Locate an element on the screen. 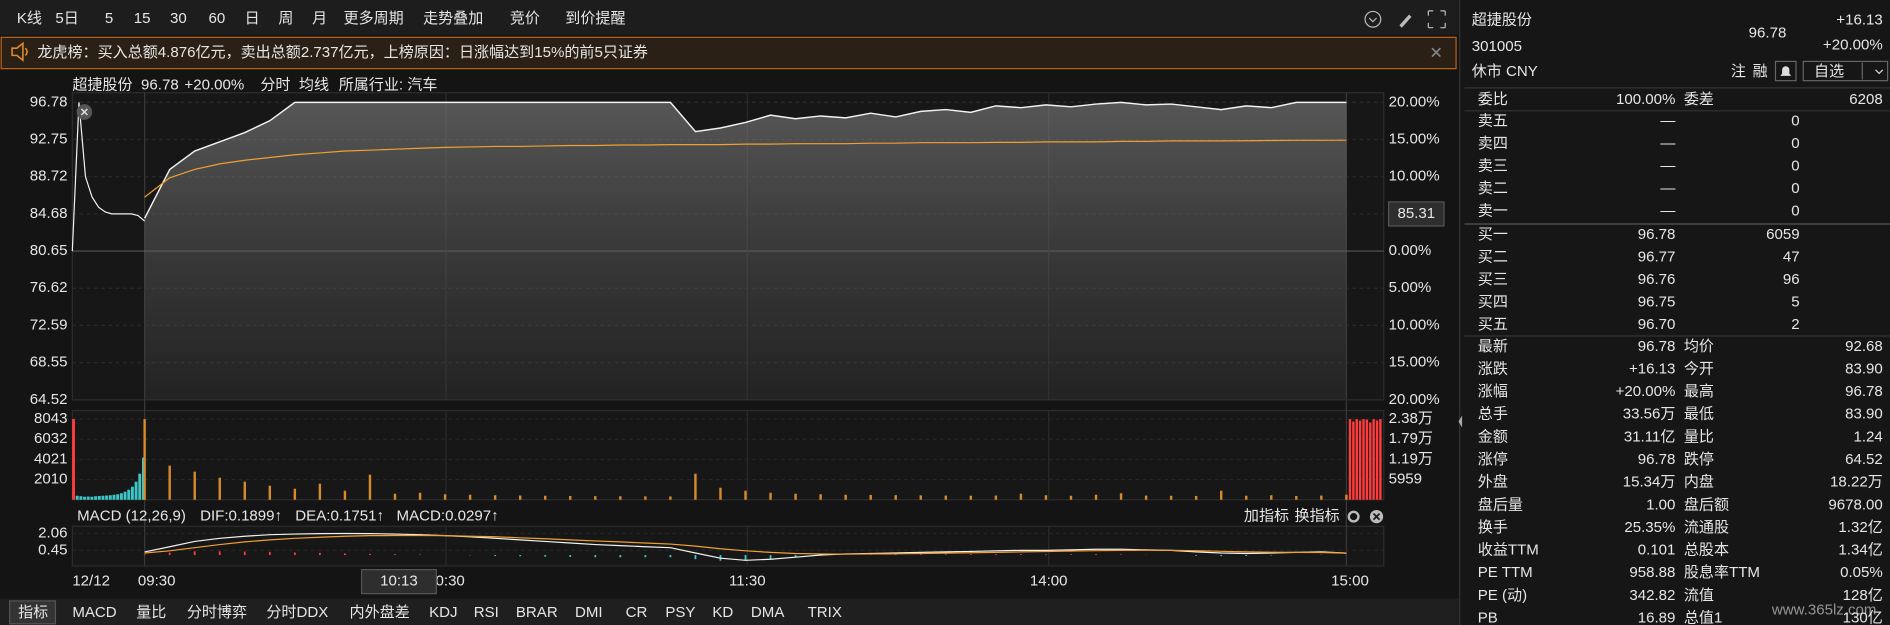 This screenshot has width=1890, height=625. indicator-tab: CR is located at coordinates (637, 612).